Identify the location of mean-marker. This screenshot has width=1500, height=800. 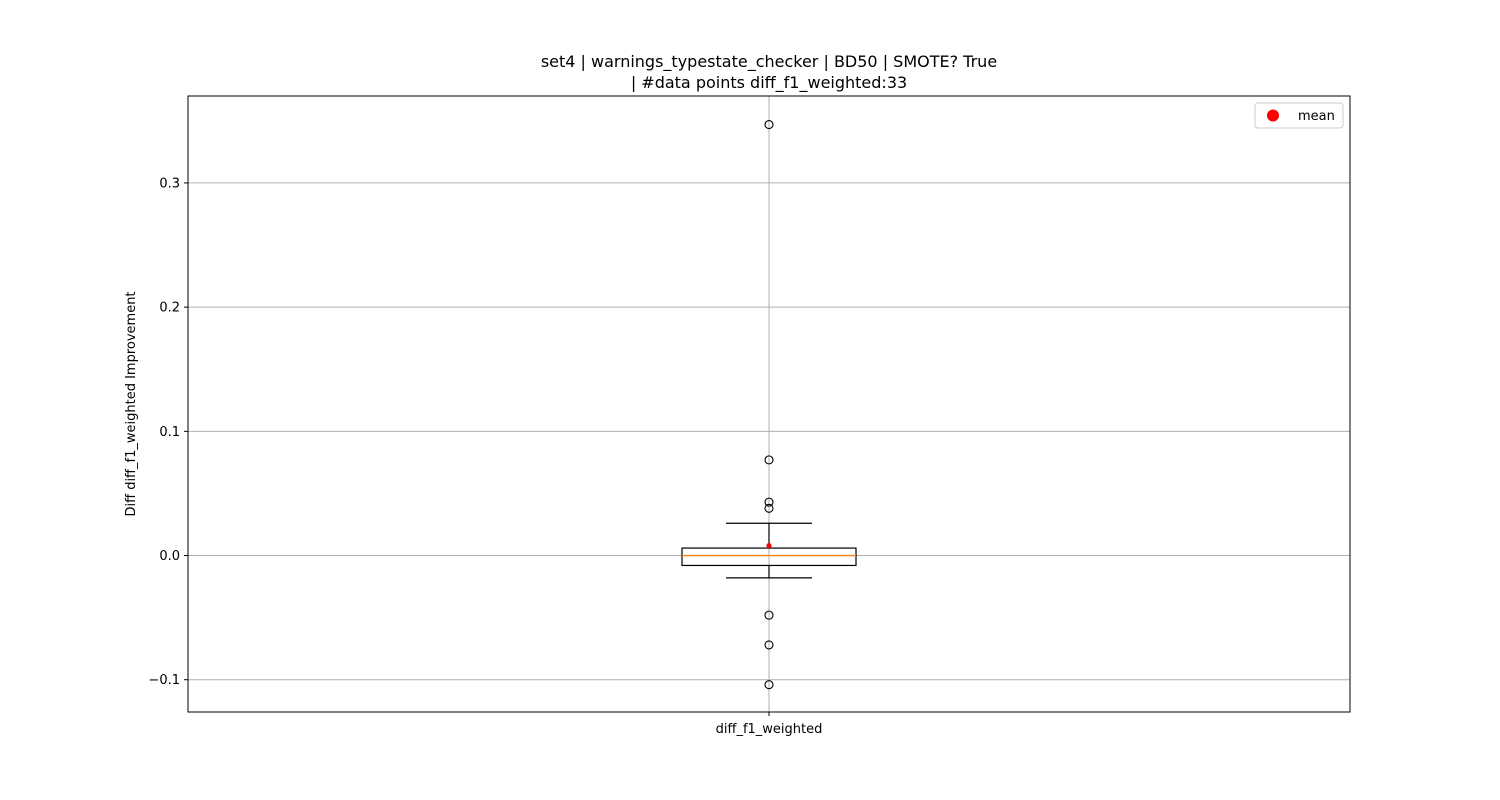
(769, 545).